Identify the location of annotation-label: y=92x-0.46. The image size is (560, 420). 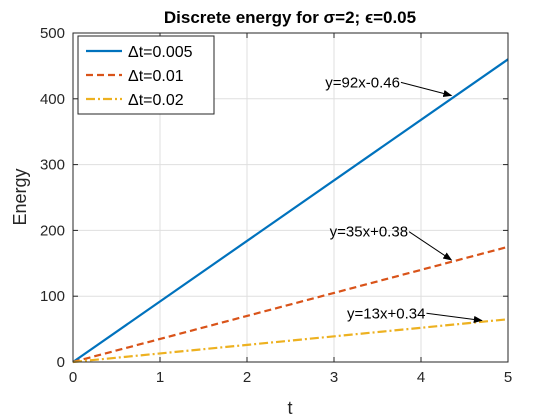
(362, 82).